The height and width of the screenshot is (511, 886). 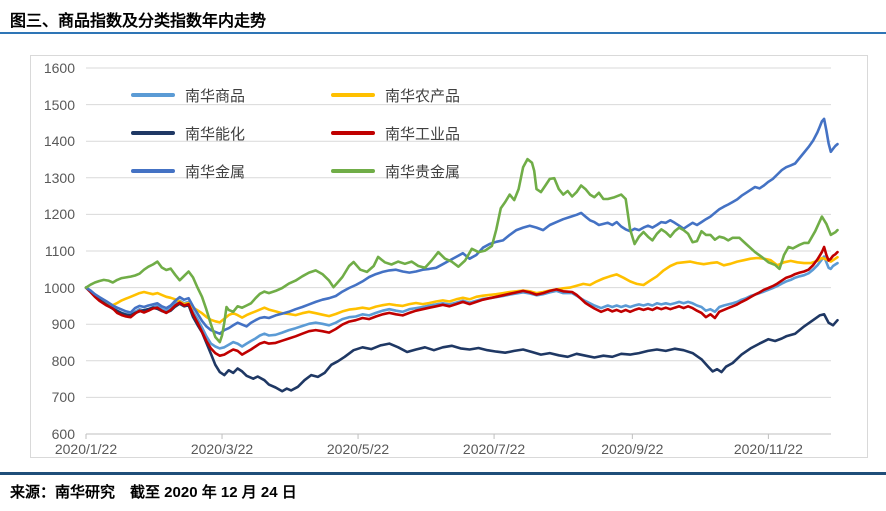 What do you see at coordinates (86, 449) in the screenshot?
I see `x-axis-tick-label: 2020/1/22` at bounding box center [86, 449].